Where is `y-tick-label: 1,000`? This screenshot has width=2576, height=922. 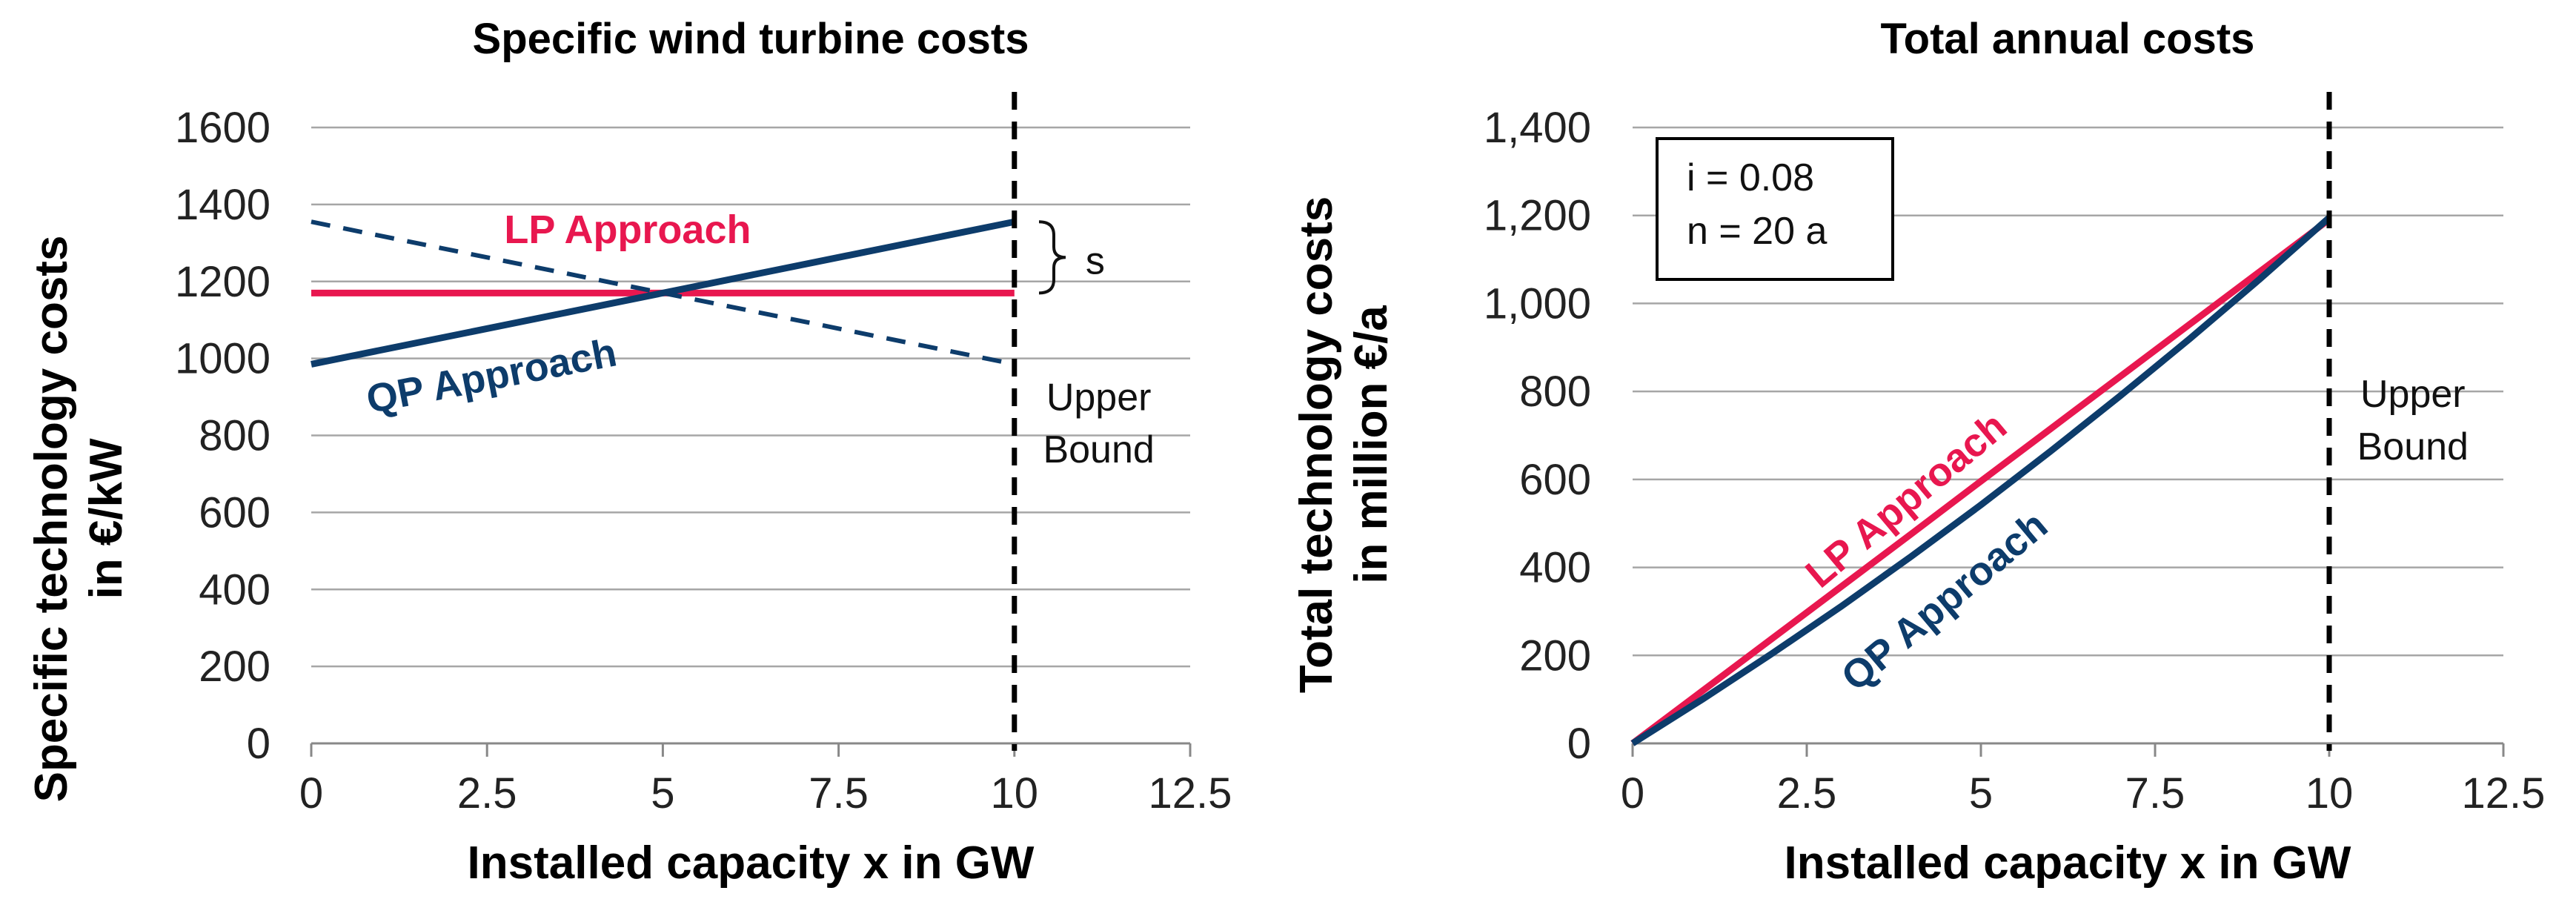
y-tick-label: 1,000 is located at coordinates (1537, 303).